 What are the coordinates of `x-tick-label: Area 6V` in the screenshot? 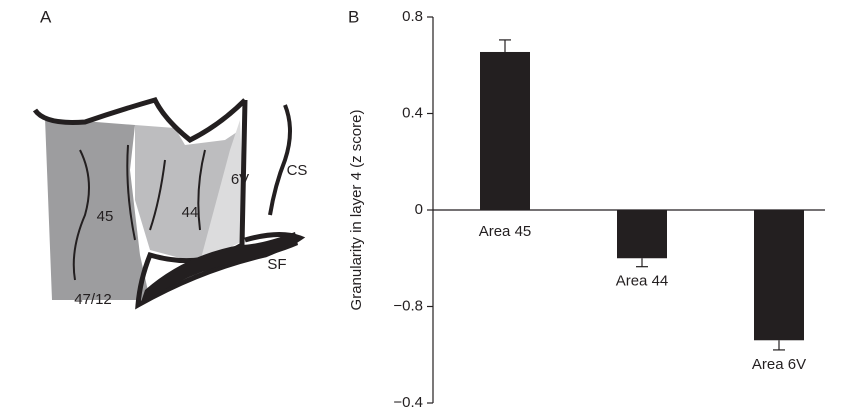 It's located at (779, 364).